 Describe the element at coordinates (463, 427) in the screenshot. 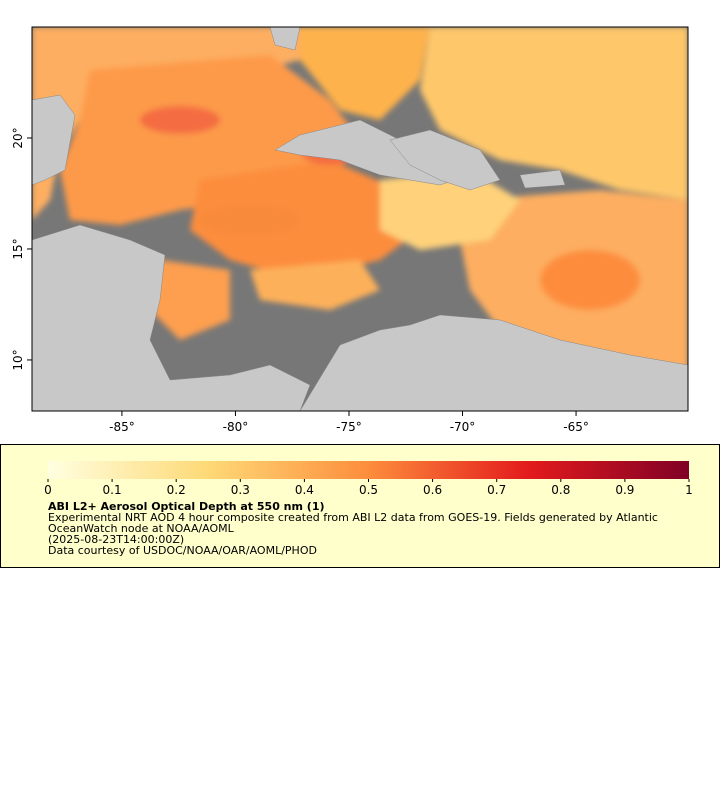

I see `x-tick-label: -70°` at that location.